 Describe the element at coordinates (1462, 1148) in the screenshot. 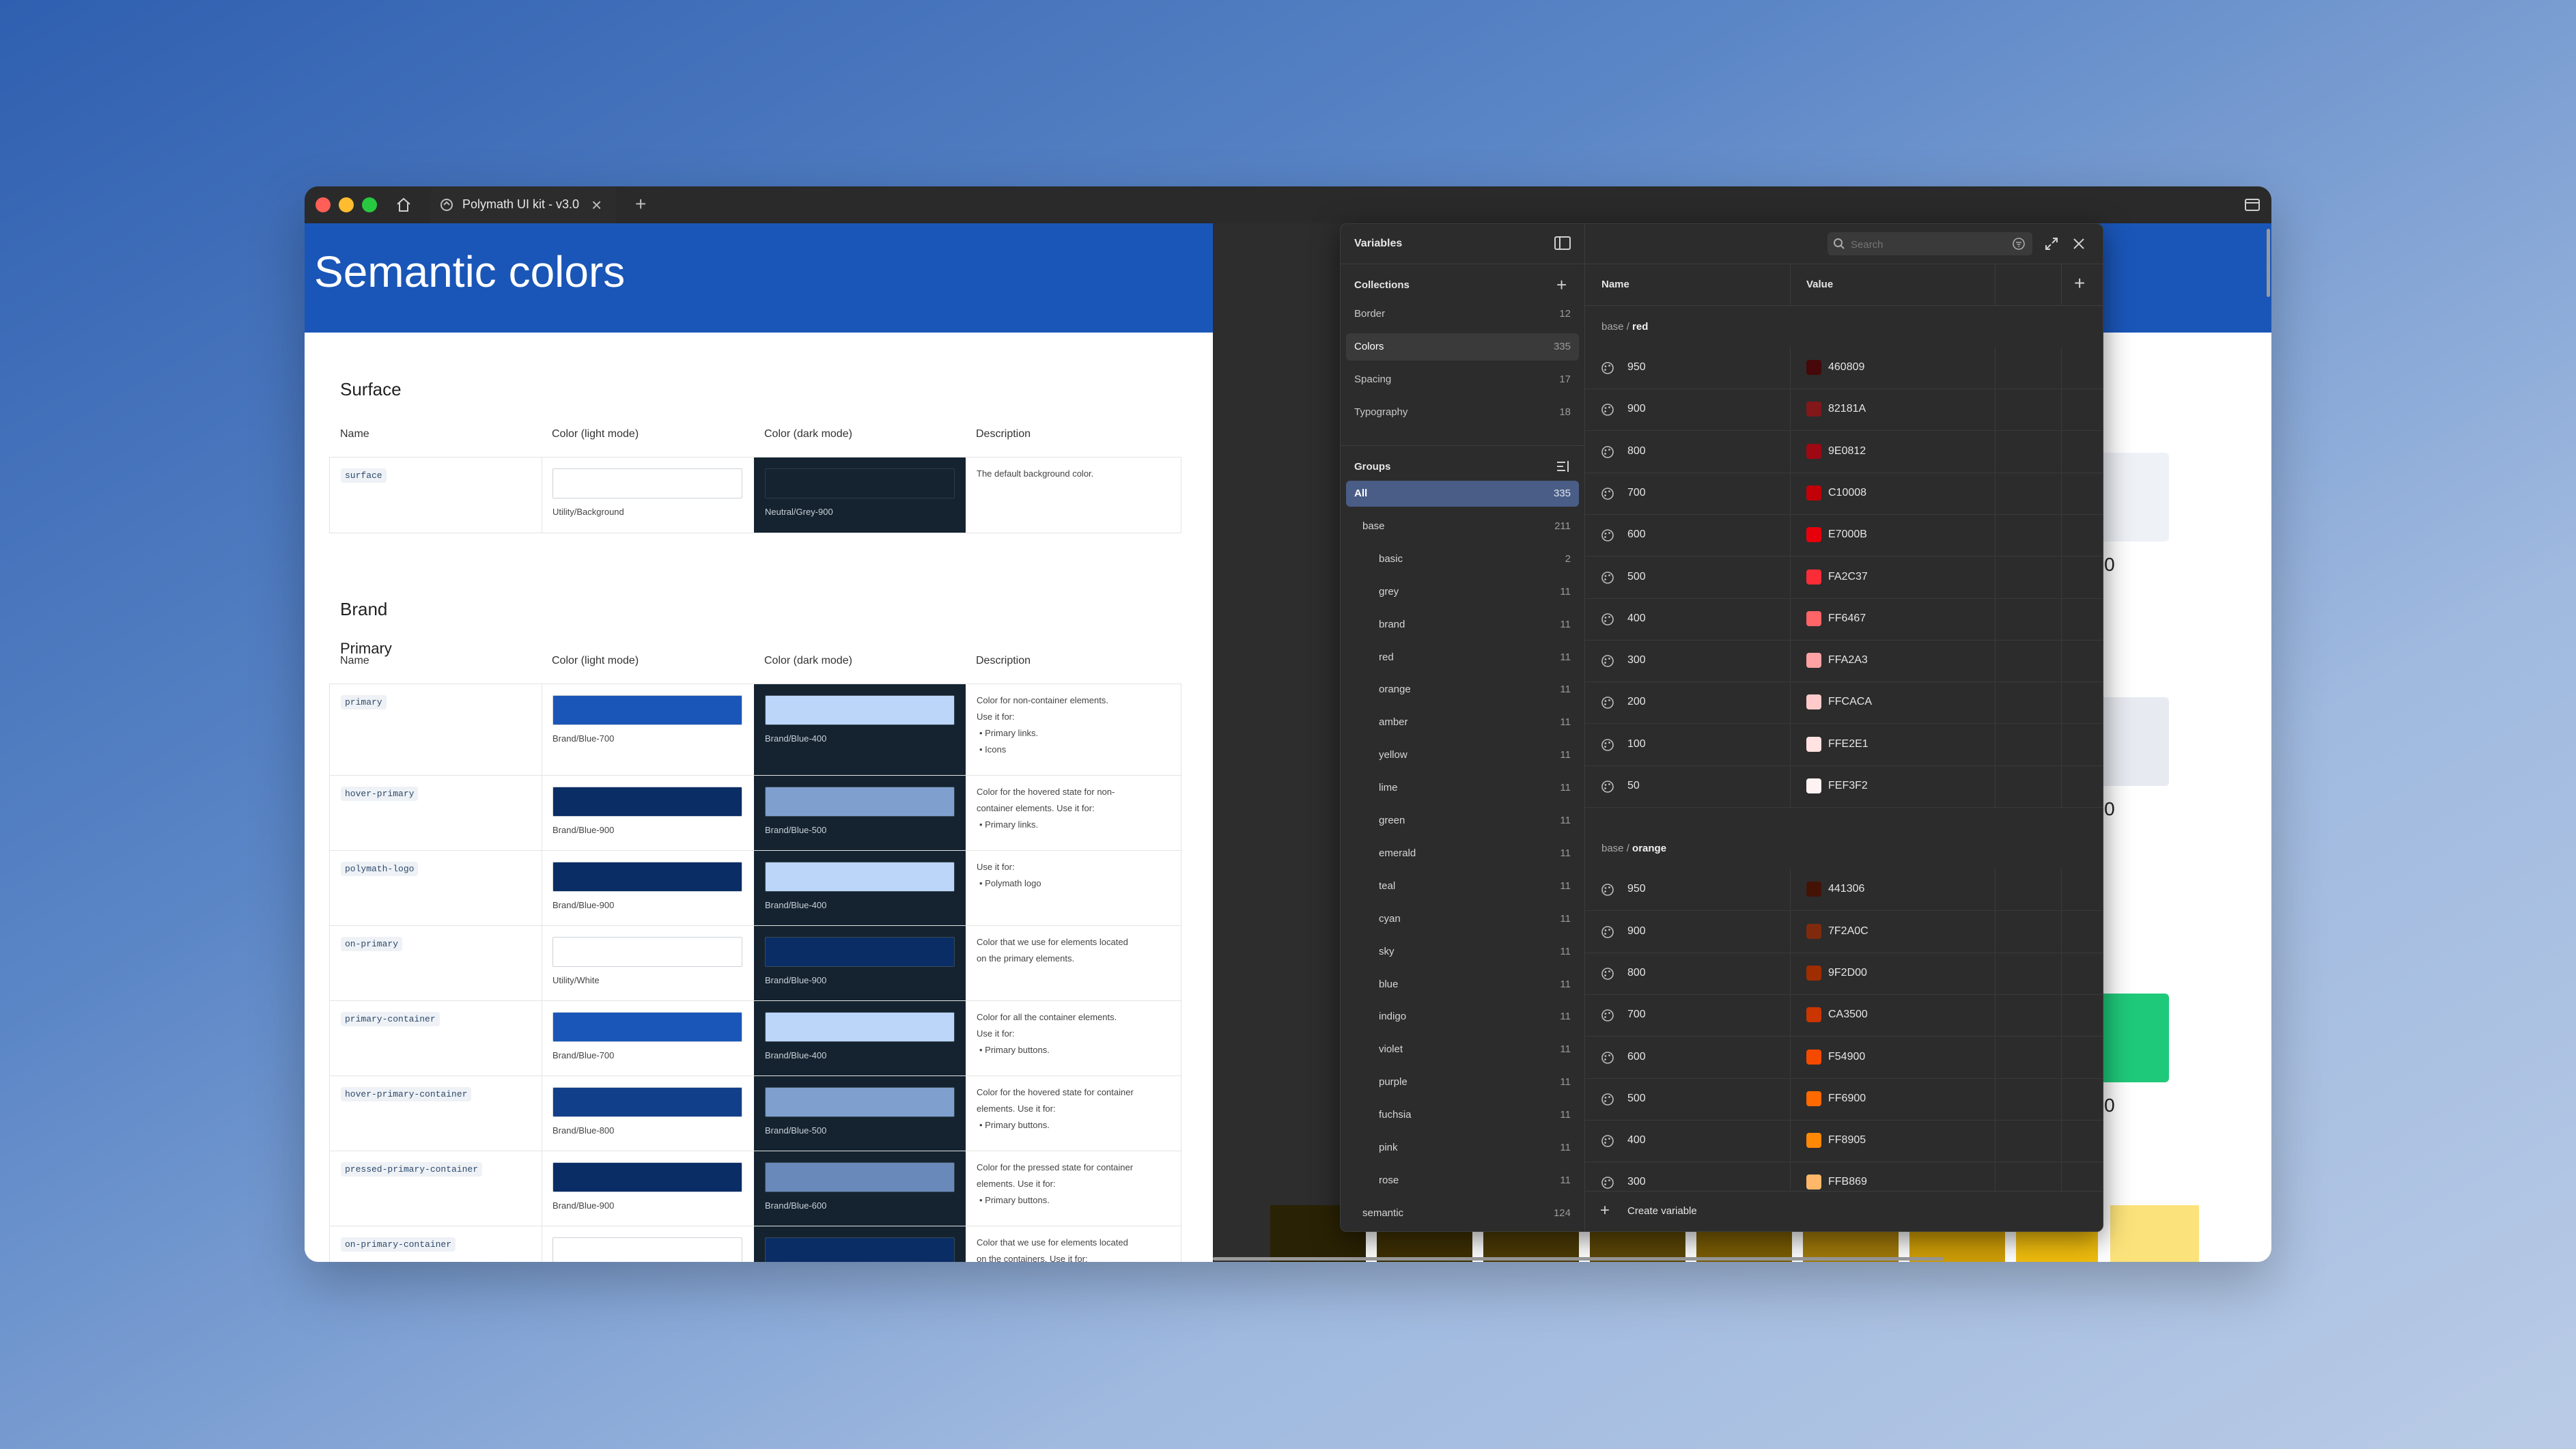

I see `group-item-pink: pink 11` at that location.